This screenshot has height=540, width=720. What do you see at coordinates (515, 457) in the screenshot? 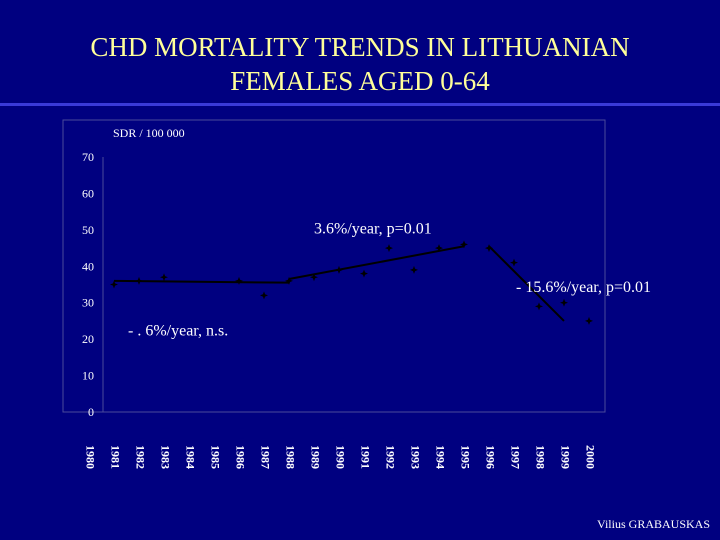
I see `x-tick-label: 1997` at bounding box center [515, 457].